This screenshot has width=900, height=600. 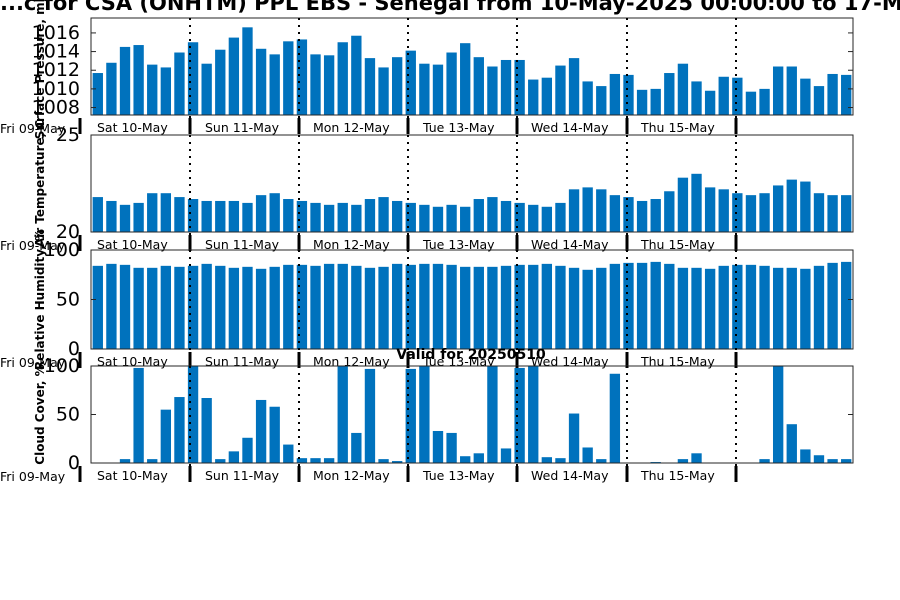 I want to click on y-tick-label: 1016, so click(x=56, y=33).